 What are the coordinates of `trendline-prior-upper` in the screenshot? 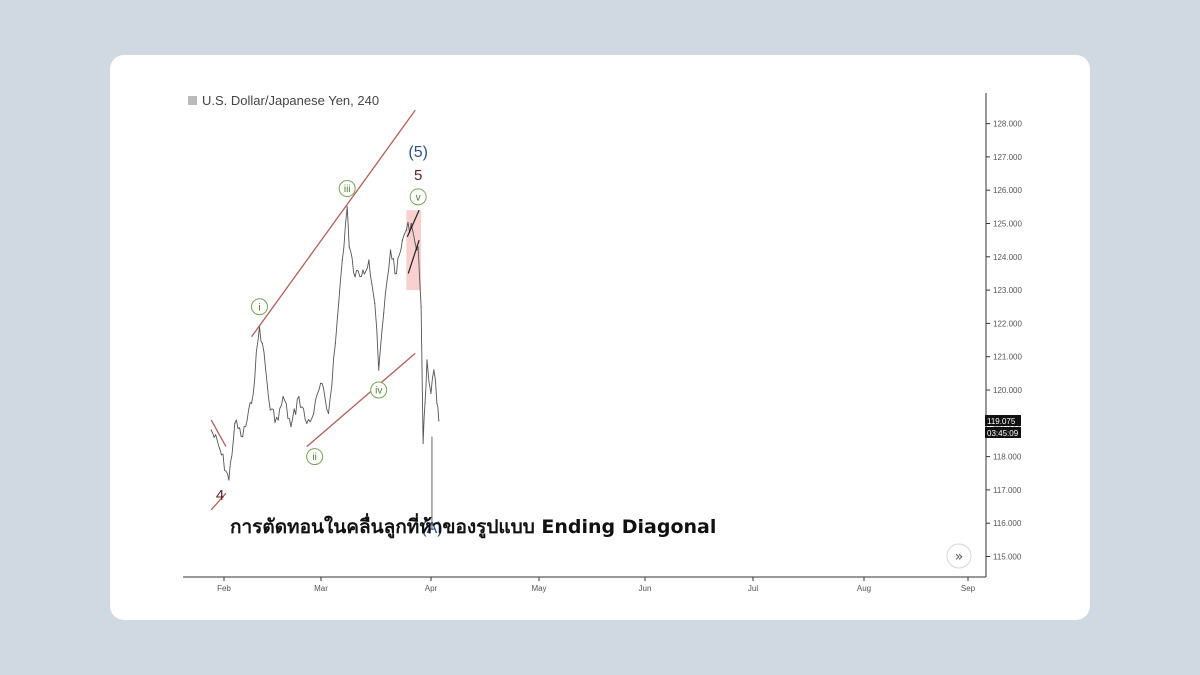 It's located at (218, 433).